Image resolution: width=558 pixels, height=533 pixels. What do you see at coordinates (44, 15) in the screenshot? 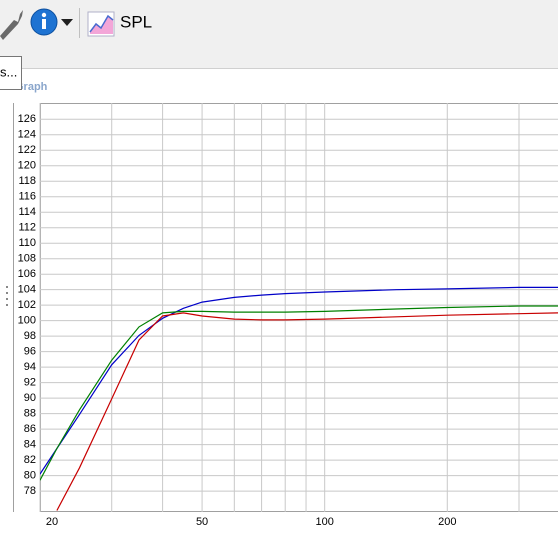
I see `info-glyph-dot` at bounding box center [44, 15].